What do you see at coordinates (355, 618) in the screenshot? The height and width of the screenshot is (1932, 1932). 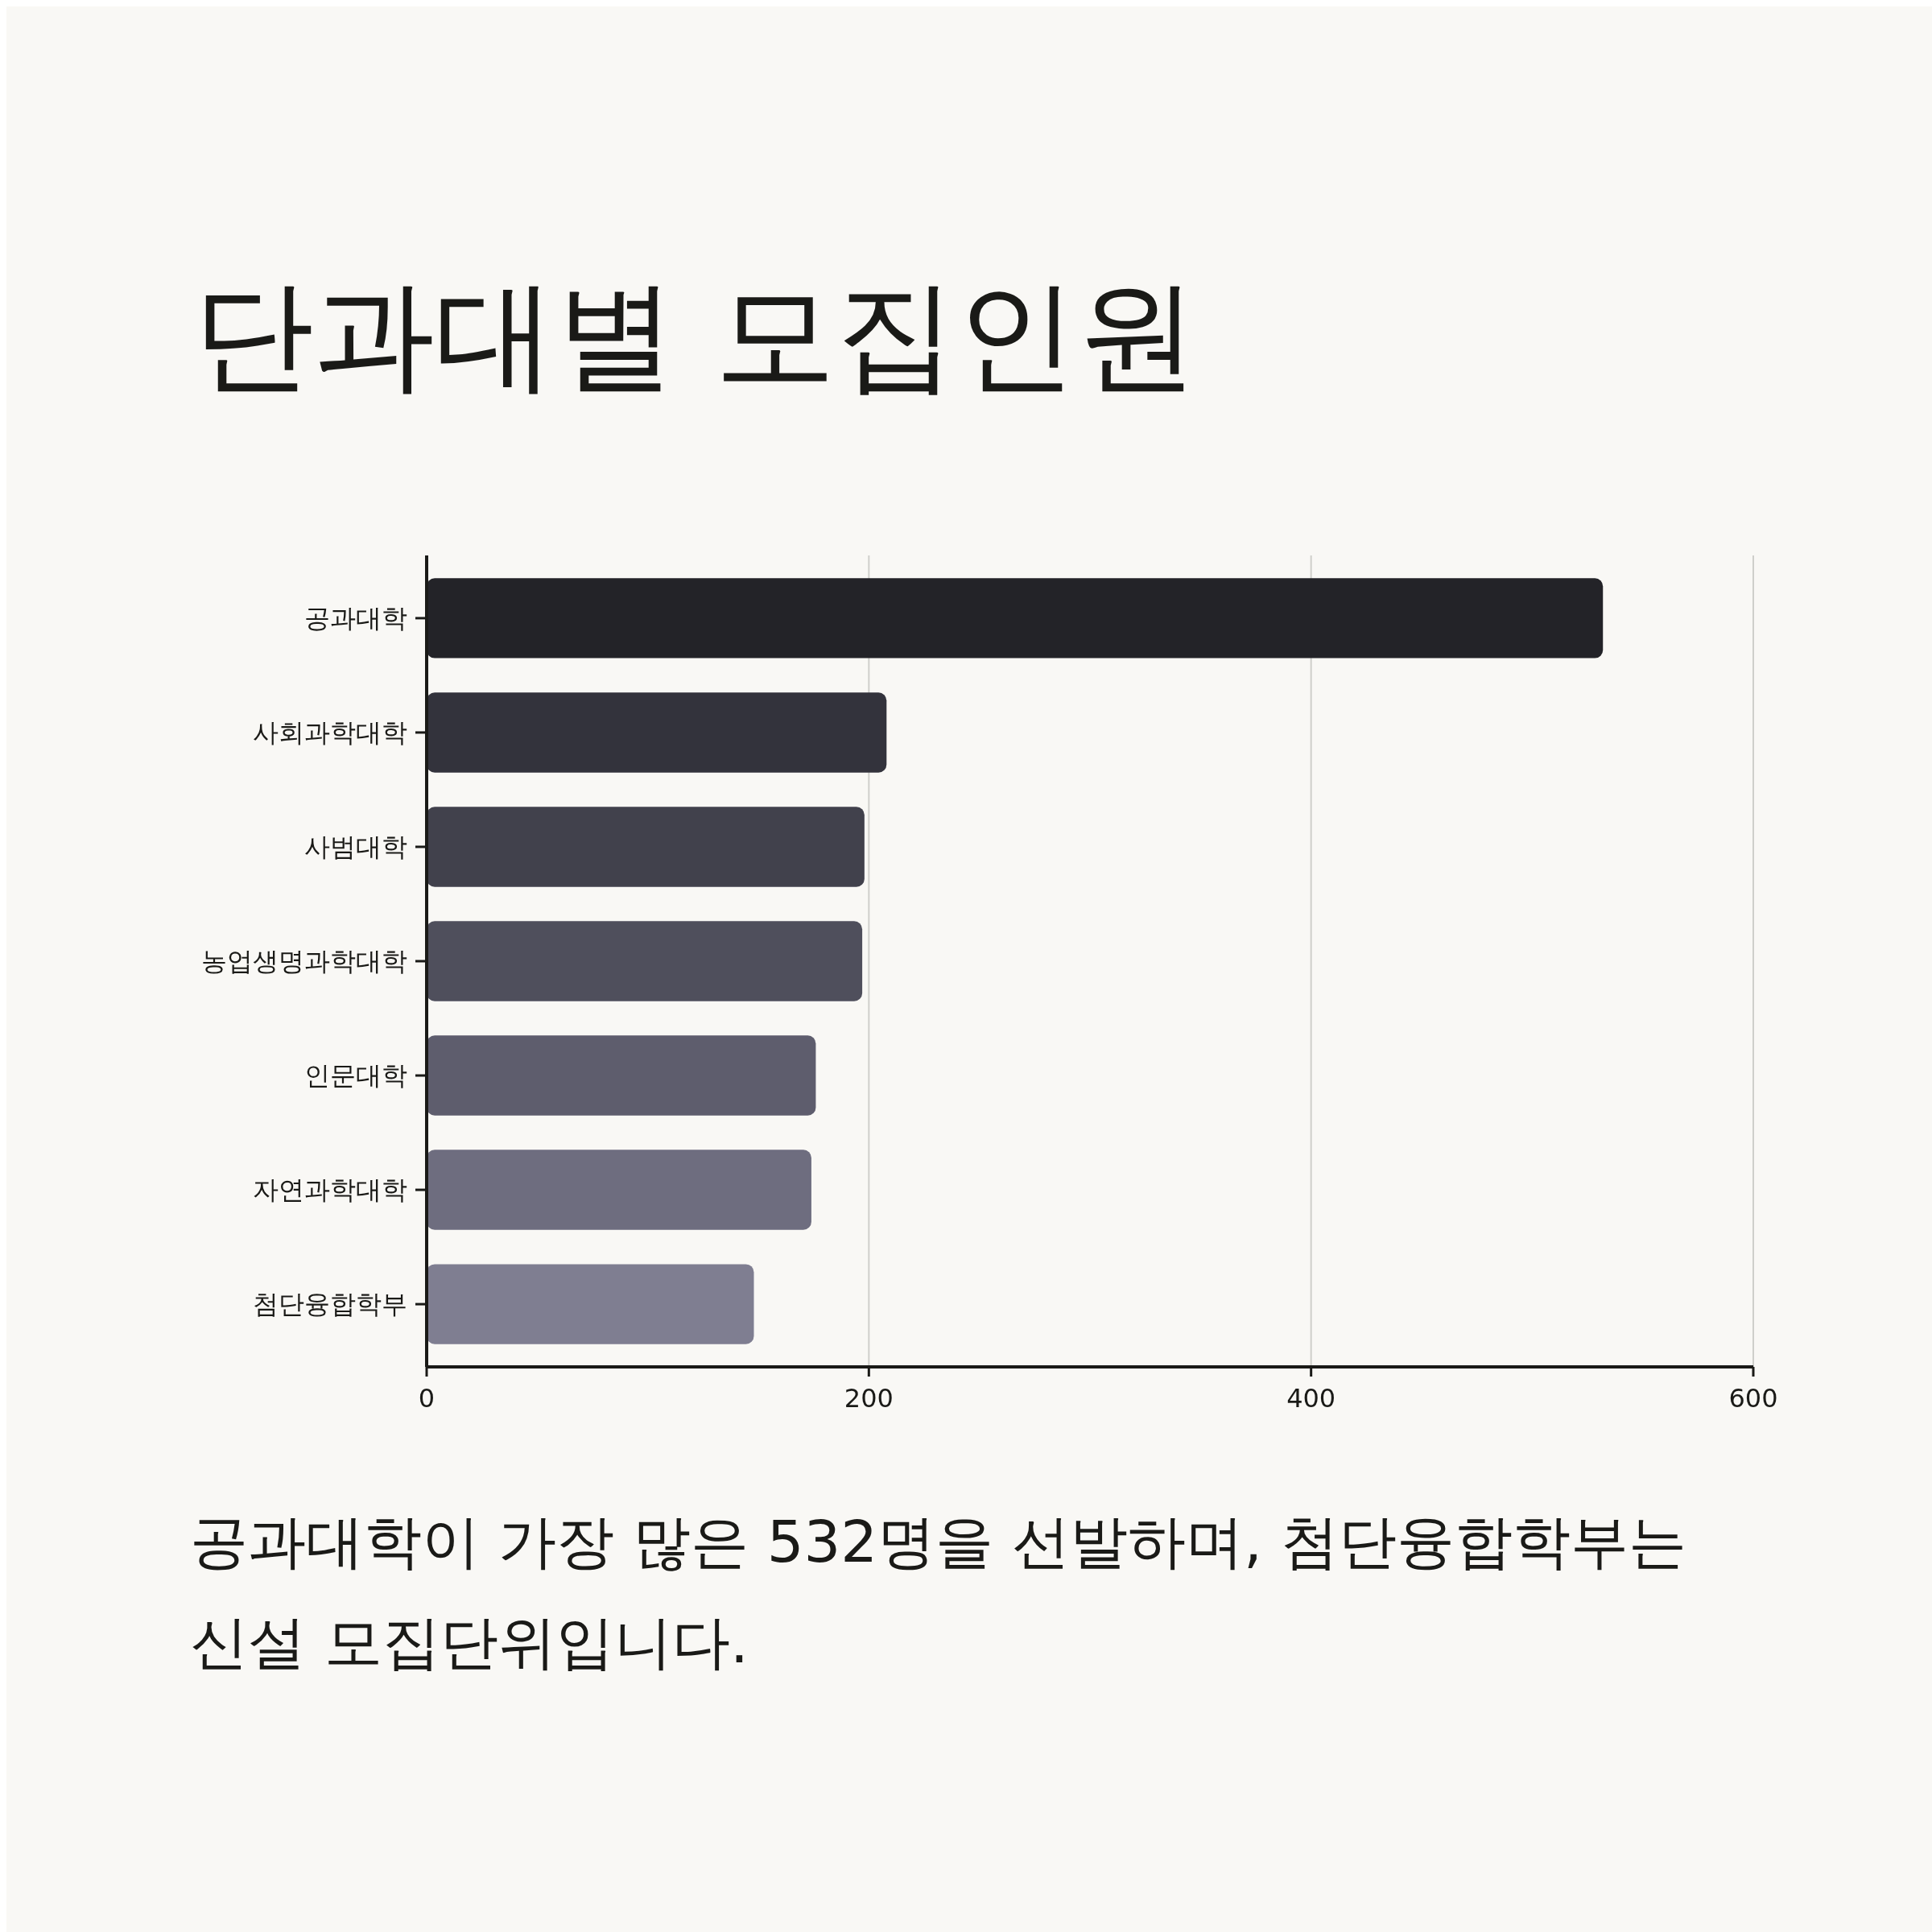 I see `y-tick-label: 공과대학` at bounding box center [355, 618].